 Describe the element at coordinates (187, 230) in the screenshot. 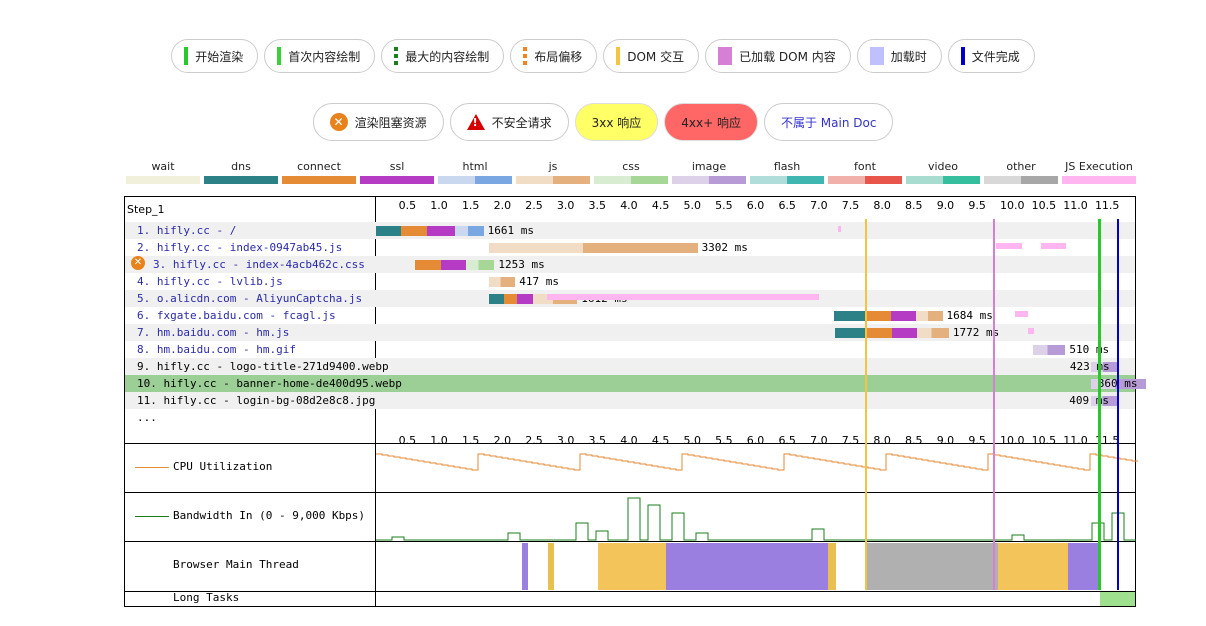

I see `request-label: 1. hifly.cc - /` at that location.